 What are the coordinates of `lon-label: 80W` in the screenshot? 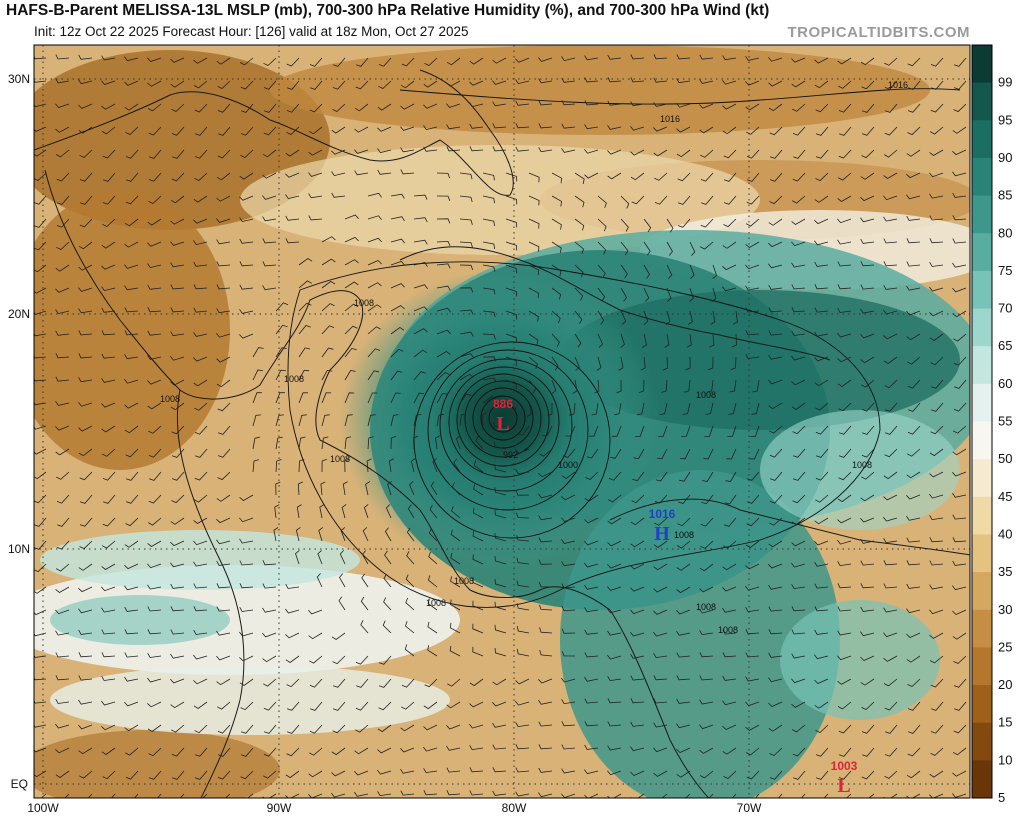 It's located at (514, 808).